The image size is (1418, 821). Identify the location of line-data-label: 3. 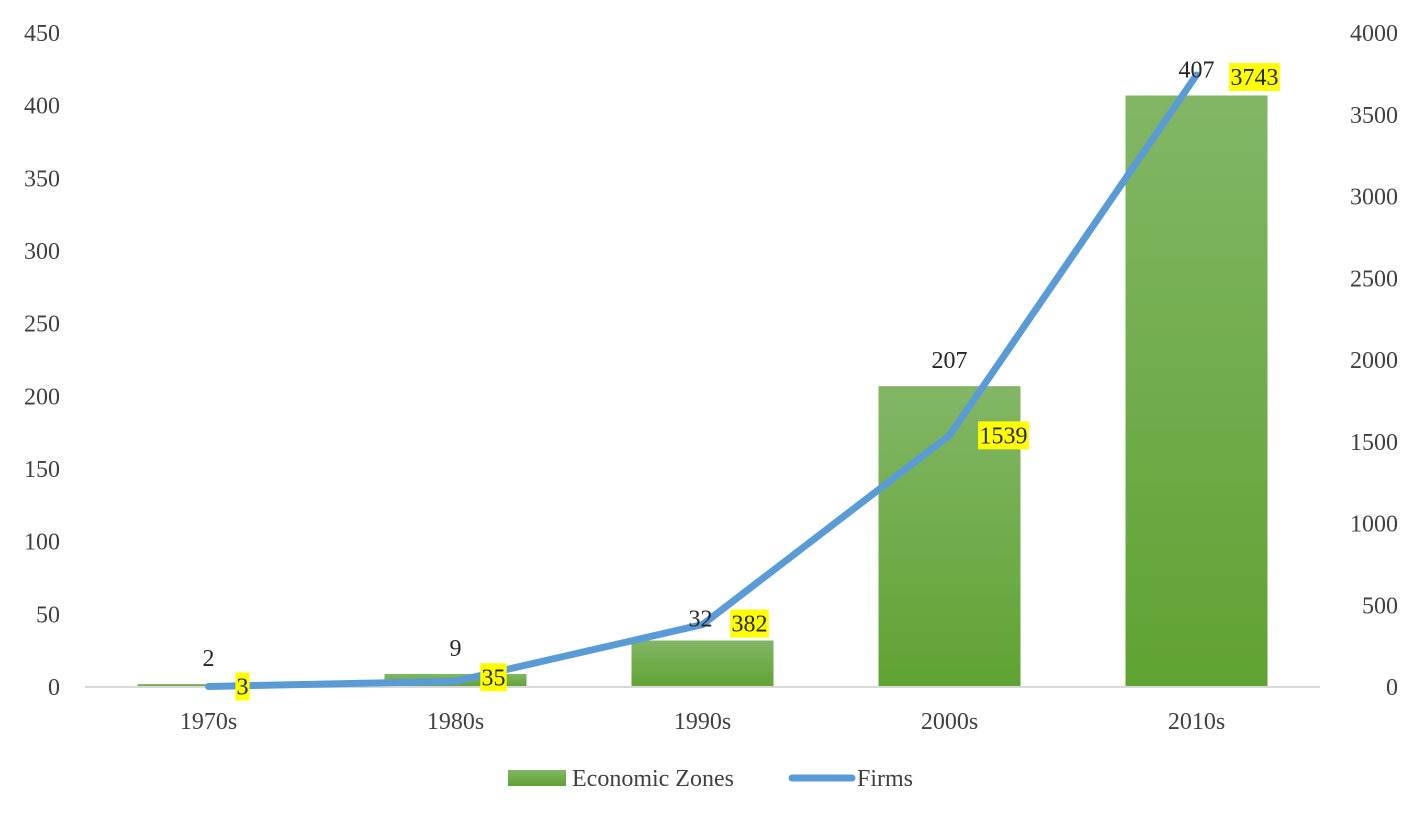
(243, 688).